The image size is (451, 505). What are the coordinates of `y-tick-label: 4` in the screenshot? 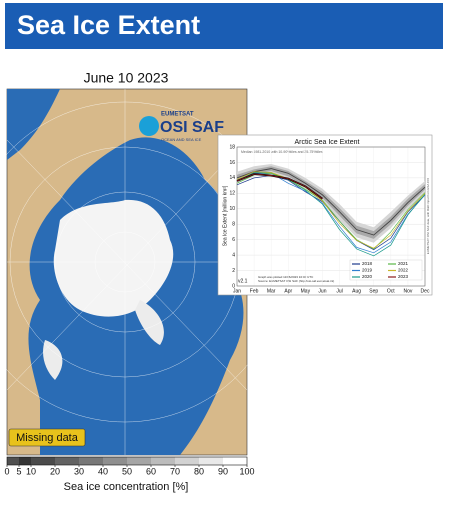 It's located at (233, 255).